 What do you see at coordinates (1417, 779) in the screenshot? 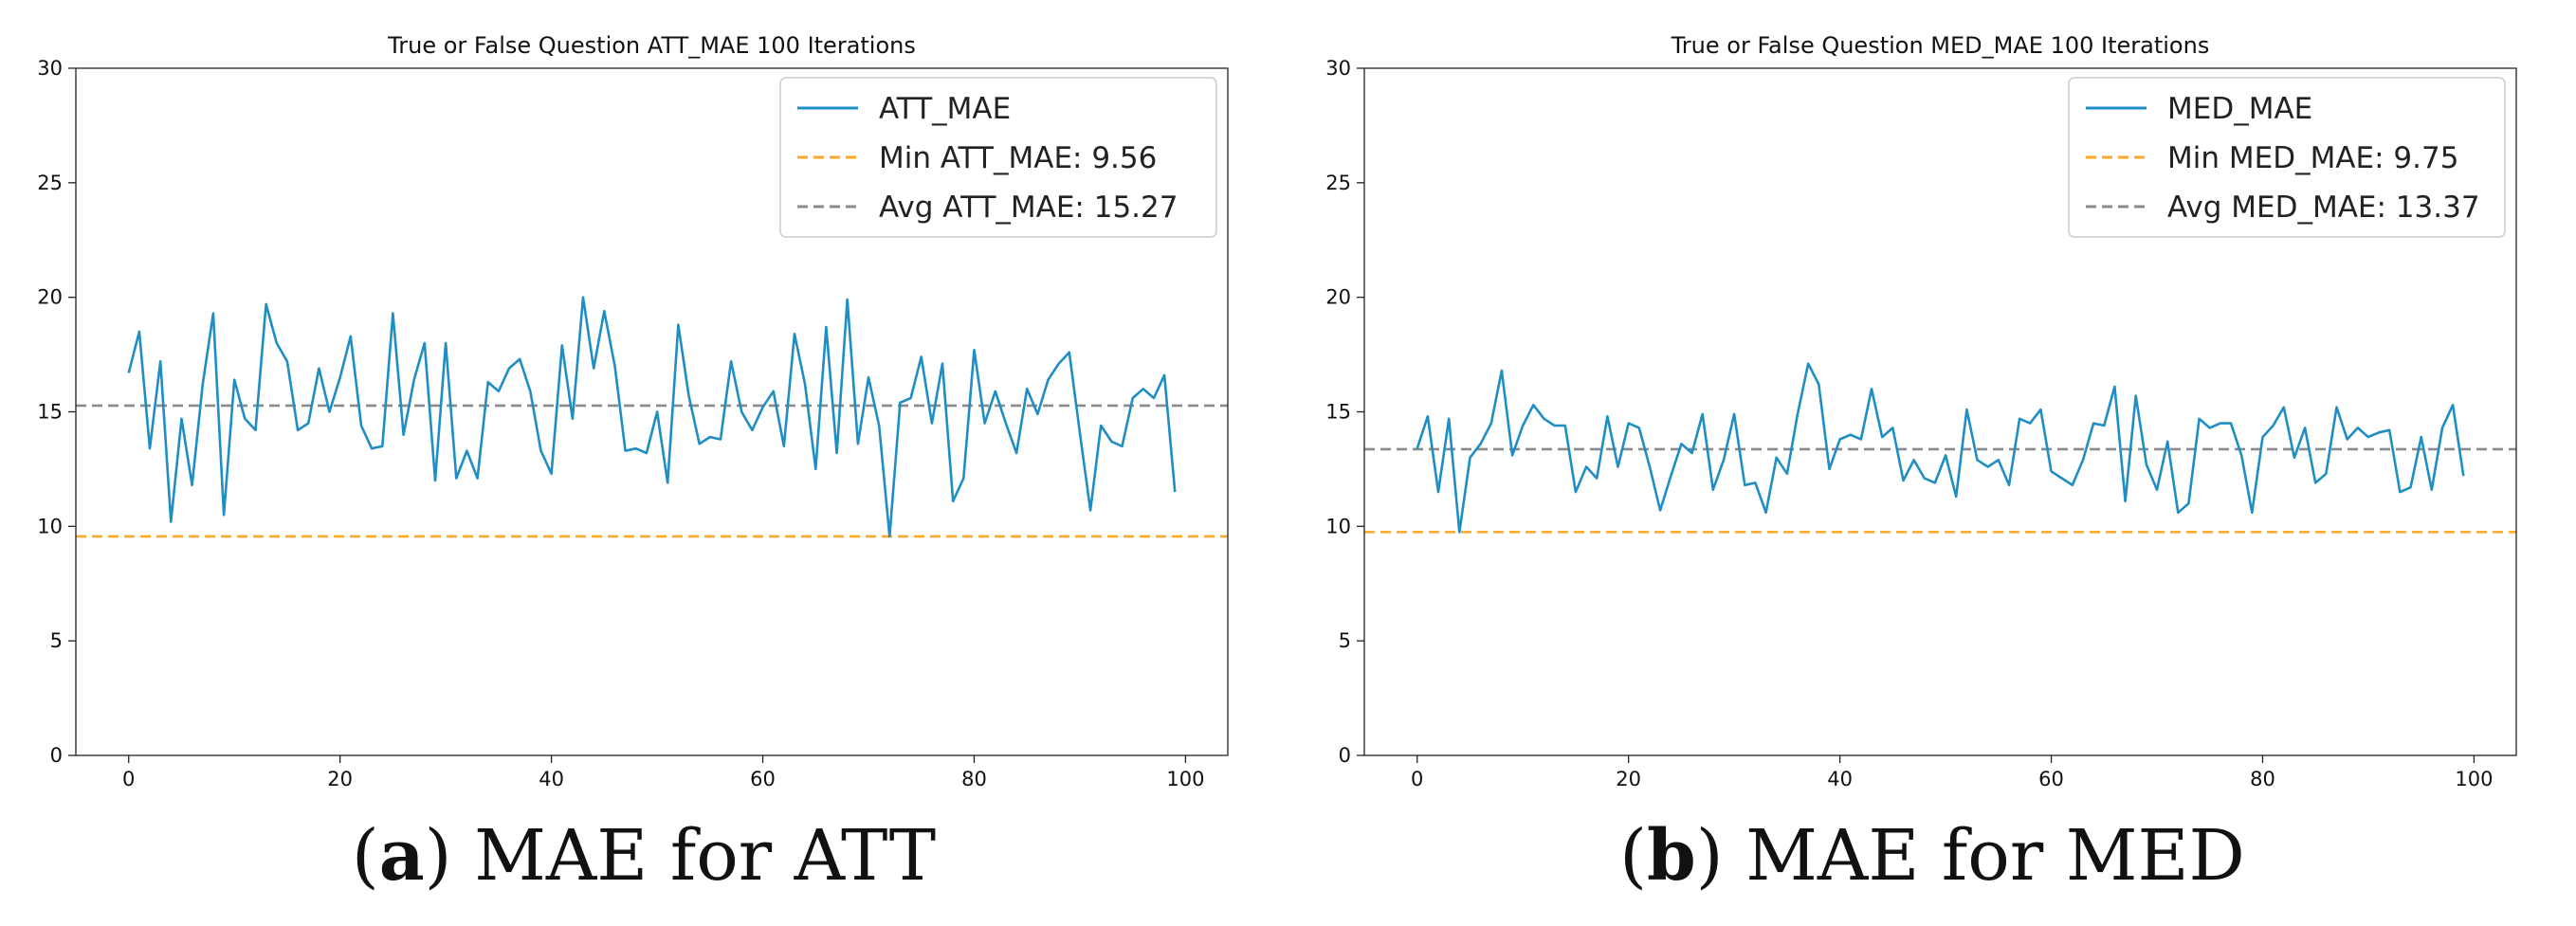
I see `chart-b-xtick-label: 0` at bounding box center [1417, 779].